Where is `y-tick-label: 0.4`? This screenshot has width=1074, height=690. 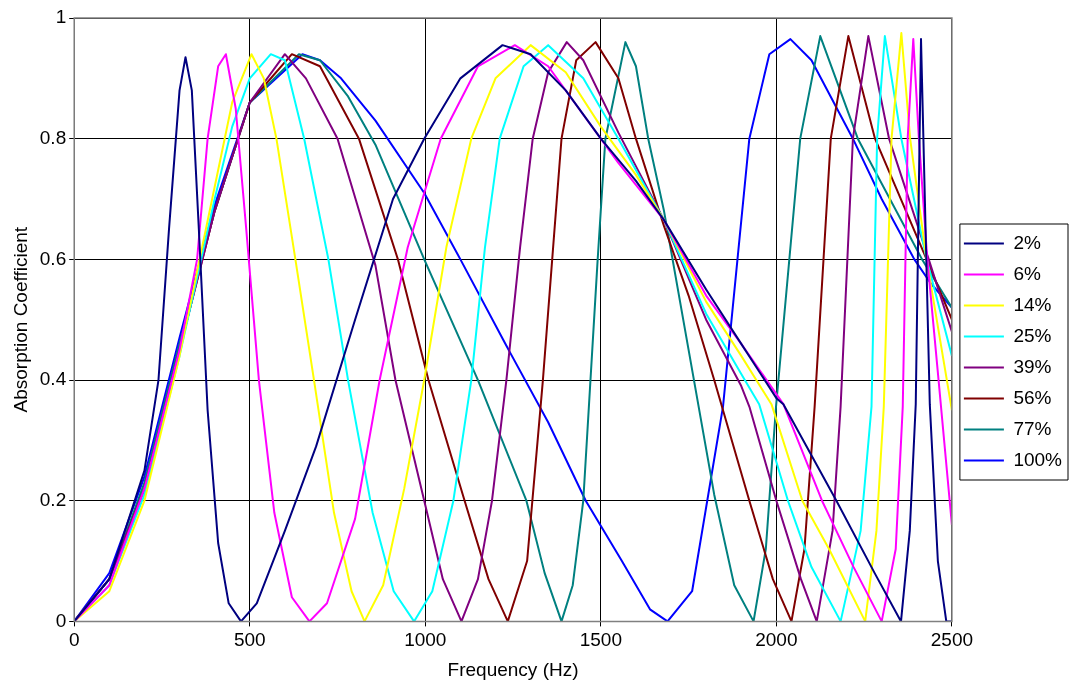
y-tick-label: 0.4 is located at coordinates (53, 379).